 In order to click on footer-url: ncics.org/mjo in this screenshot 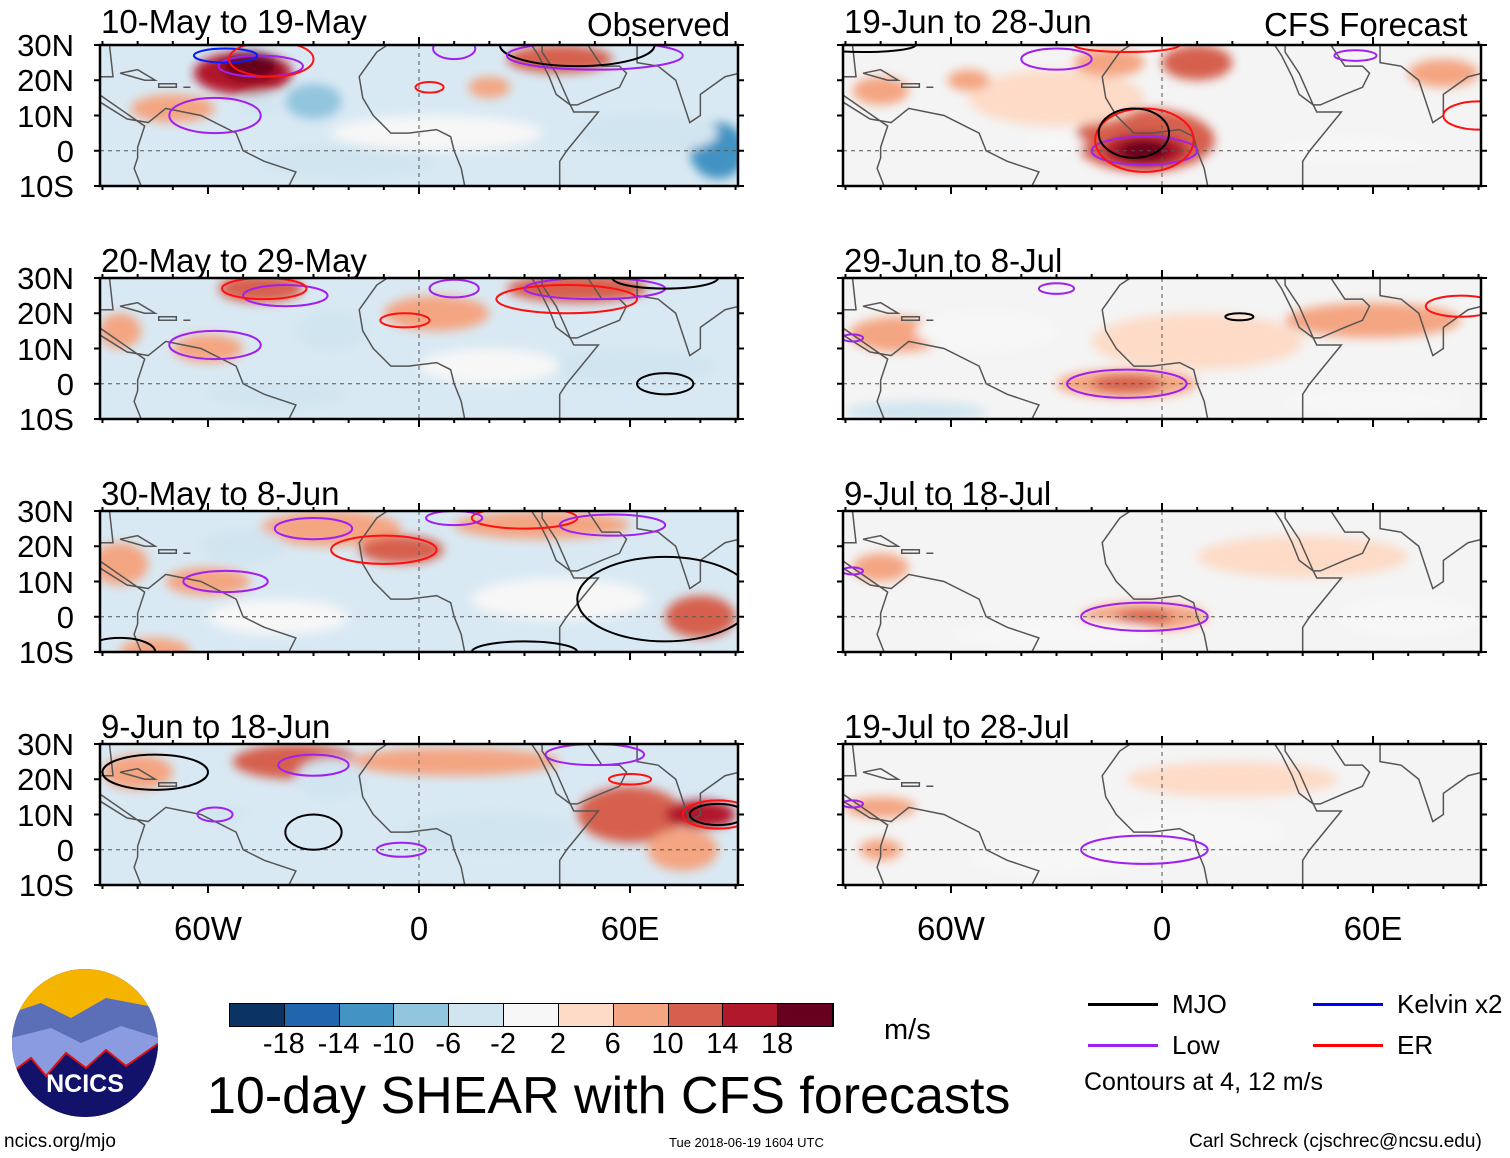, I will do `click(60, 1141)`.